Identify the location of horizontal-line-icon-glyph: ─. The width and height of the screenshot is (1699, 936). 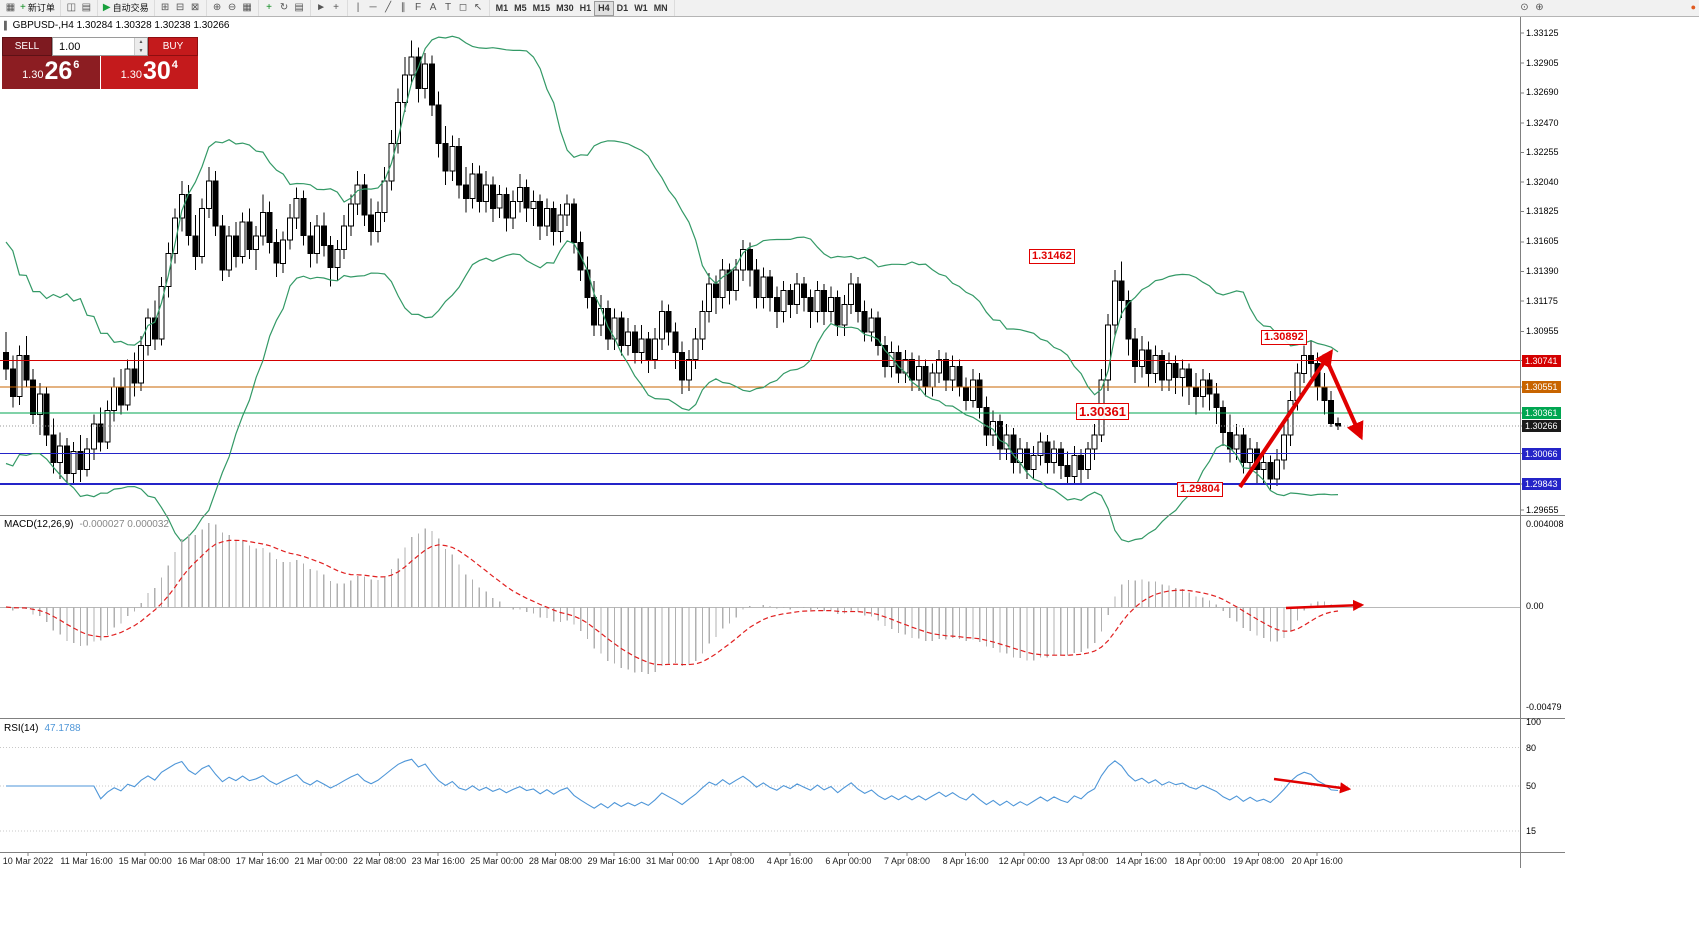
(373, 7).